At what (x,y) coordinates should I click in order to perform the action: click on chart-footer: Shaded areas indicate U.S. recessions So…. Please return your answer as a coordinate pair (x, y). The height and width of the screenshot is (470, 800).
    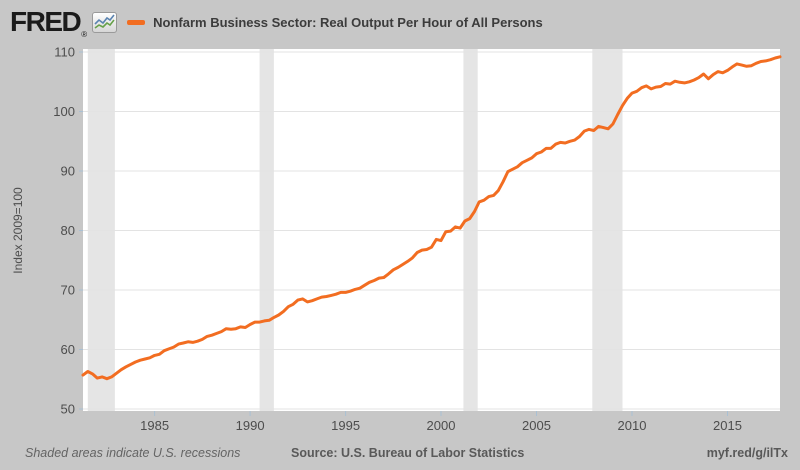
    Looking at the image, I should click on (400, 456).